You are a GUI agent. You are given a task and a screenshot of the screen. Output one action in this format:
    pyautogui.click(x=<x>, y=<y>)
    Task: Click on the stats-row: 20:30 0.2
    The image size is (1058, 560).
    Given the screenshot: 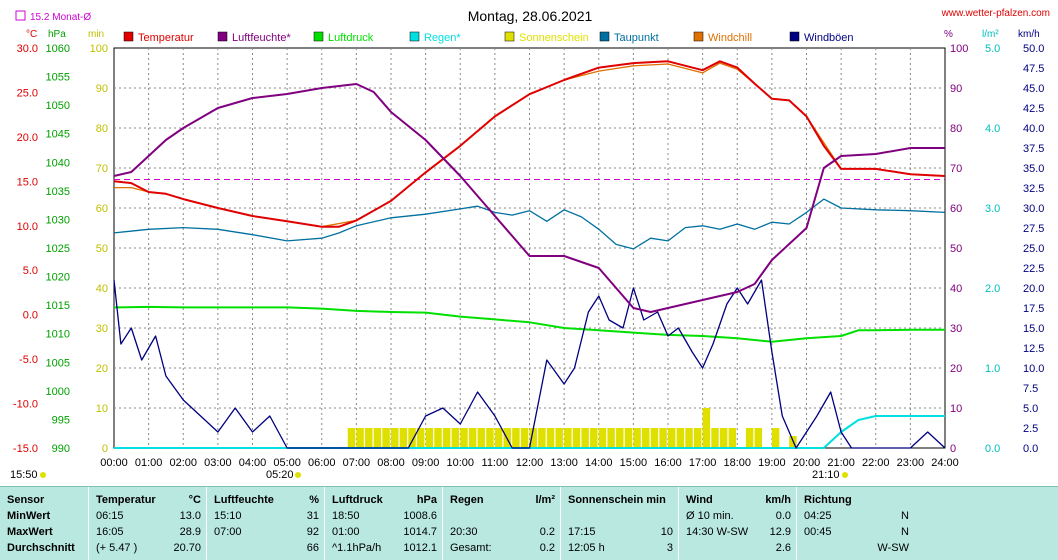 What is the action you would take?
    pyautogui.click(x=502, y=532)
    